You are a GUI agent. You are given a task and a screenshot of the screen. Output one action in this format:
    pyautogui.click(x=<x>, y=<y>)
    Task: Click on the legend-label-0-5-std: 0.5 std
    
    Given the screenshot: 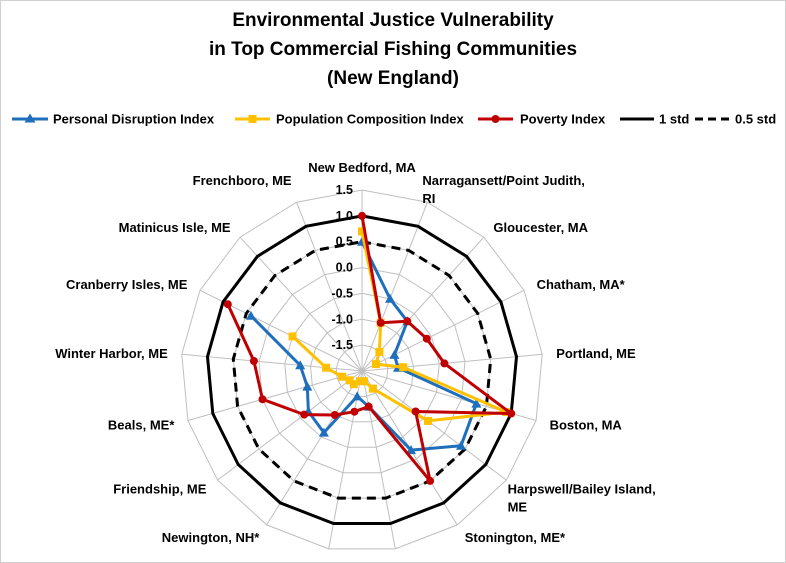 What is the action you would take?
    pyautogui.click(x=755, y=119)
    